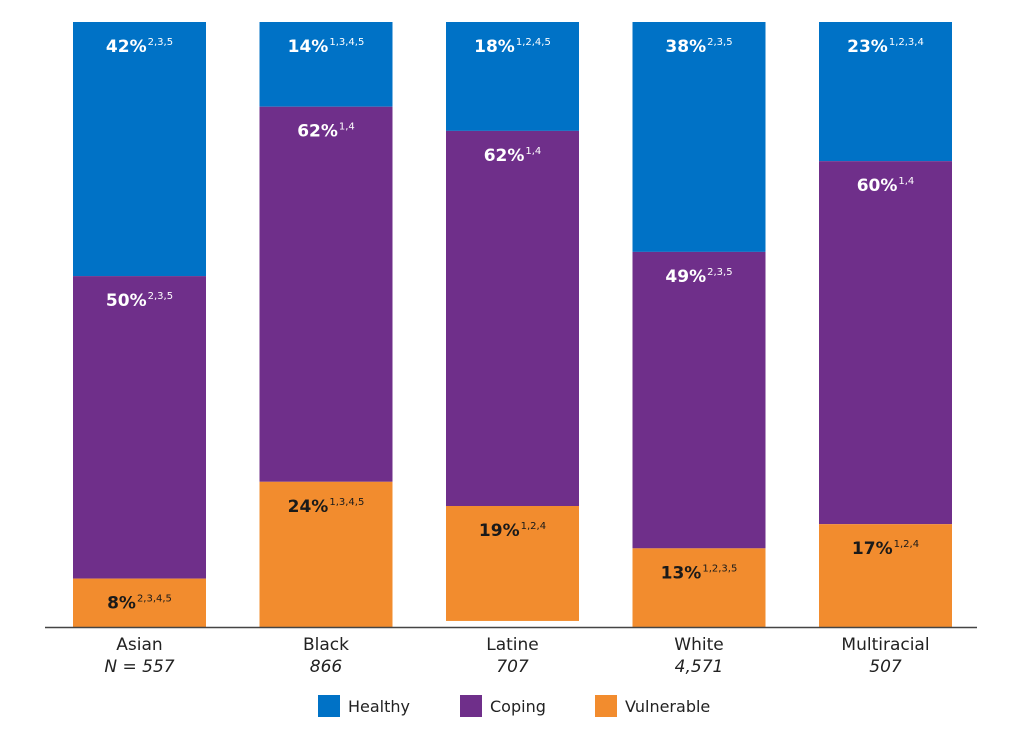 The width and height of the screenshot is (1024, 731). What do you see at coordinates (606, 706) in the screenshot?
I see `legend-swatch-vulnerable` at bounding box center [606, 706].